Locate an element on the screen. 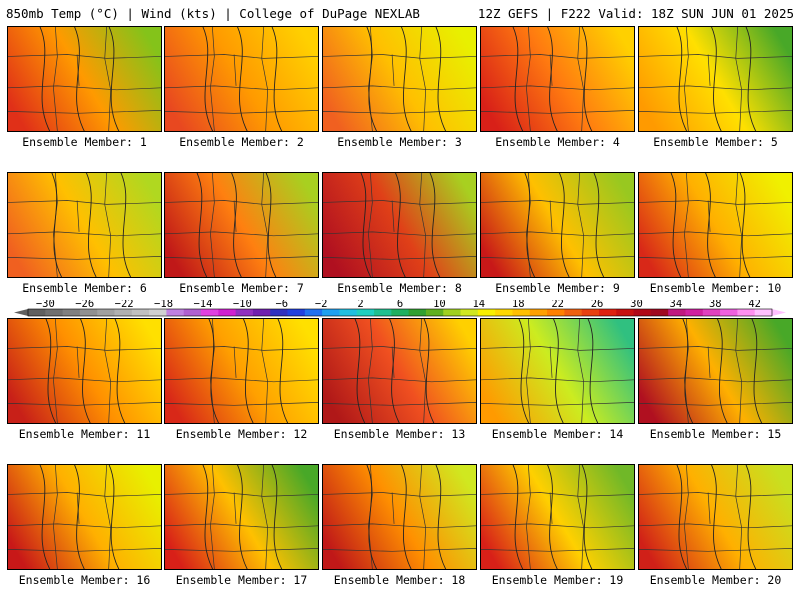 This screenshot has height=600, width=800. ensemble-member-label: Ensemble Member: 17 is located at coordinates (241, 580).